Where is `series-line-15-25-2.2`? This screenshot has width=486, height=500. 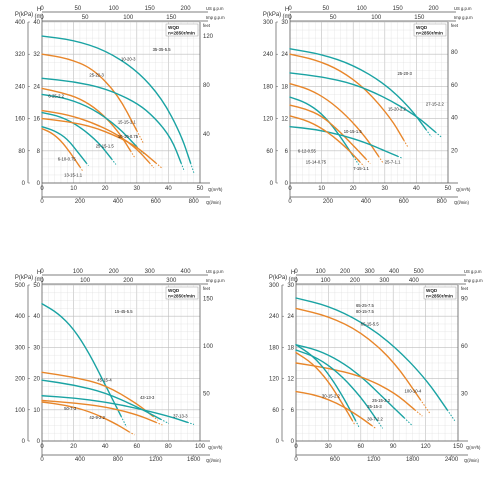 series-line-15-25-2.2 is located at coordinates (89, 120).